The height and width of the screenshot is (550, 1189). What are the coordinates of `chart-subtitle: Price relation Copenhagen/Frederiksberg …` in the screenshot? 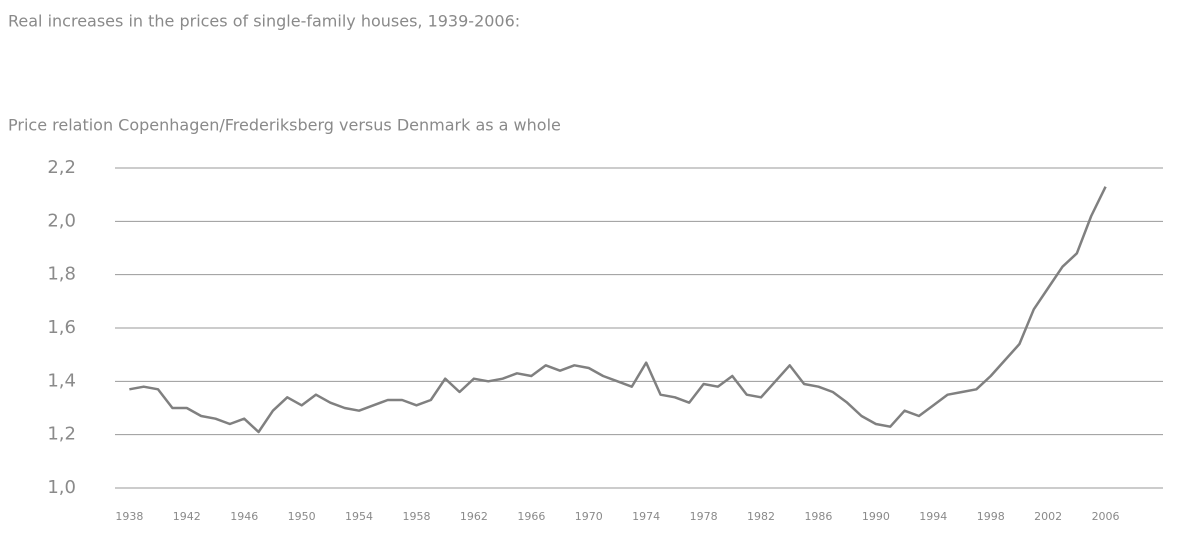 It's located at (284, 125).